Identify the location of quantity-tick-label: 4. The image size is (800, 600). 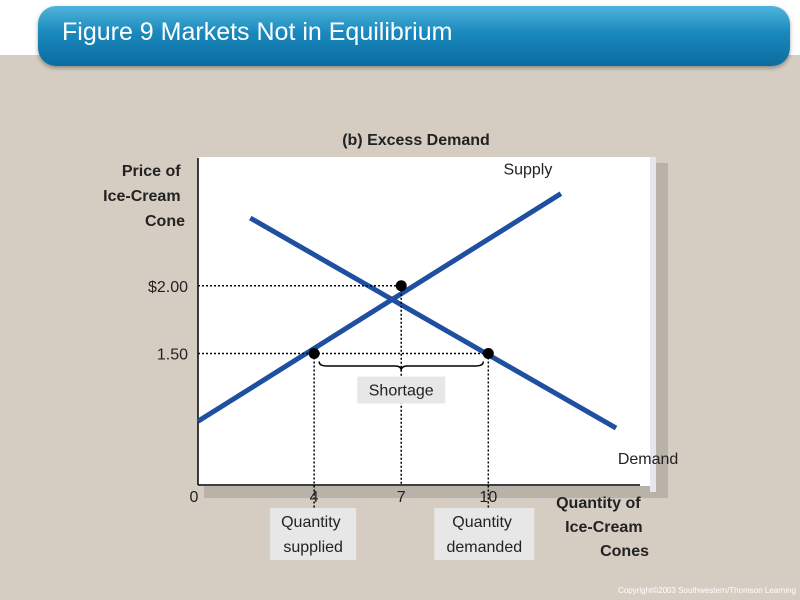
(314, 497).